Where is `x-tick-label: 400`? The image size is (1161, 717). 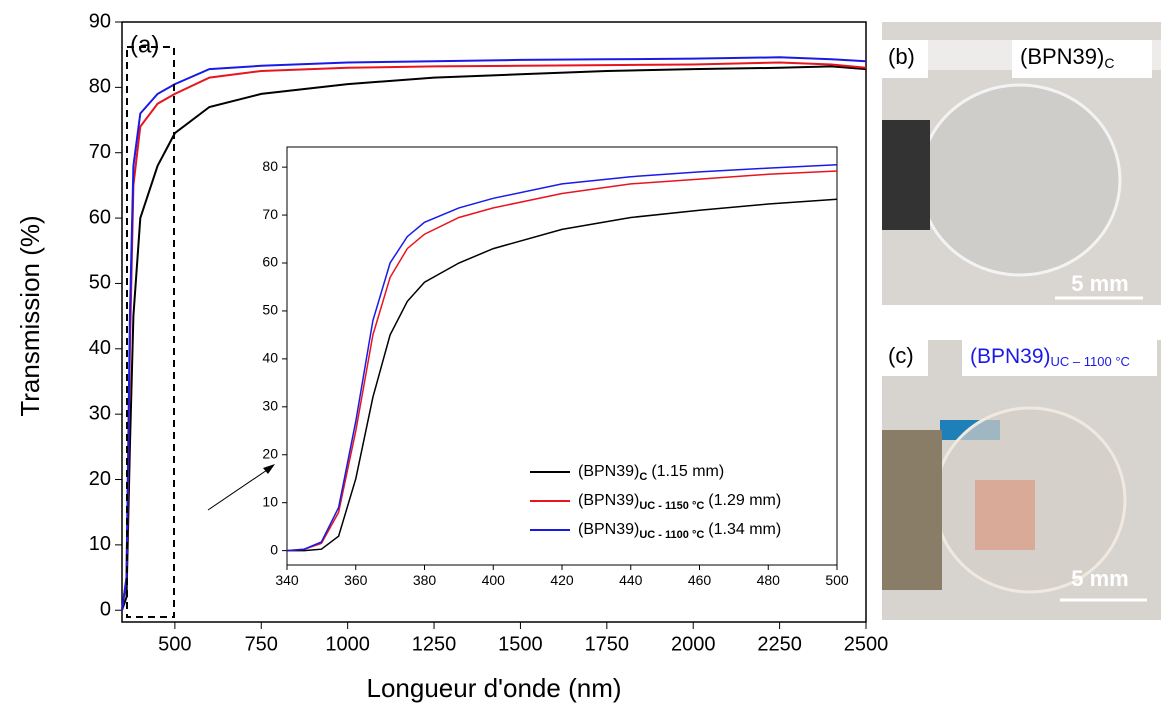 x-tick-label: 400 is located at coordinates (494, 580).